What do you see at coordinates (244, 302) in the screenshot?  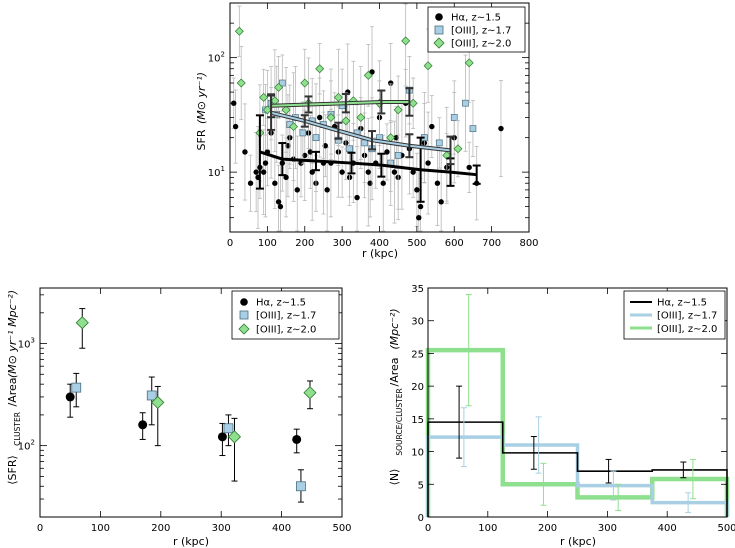 I see `bl-legend-marker-halpha` at bounding box center [244, 302].